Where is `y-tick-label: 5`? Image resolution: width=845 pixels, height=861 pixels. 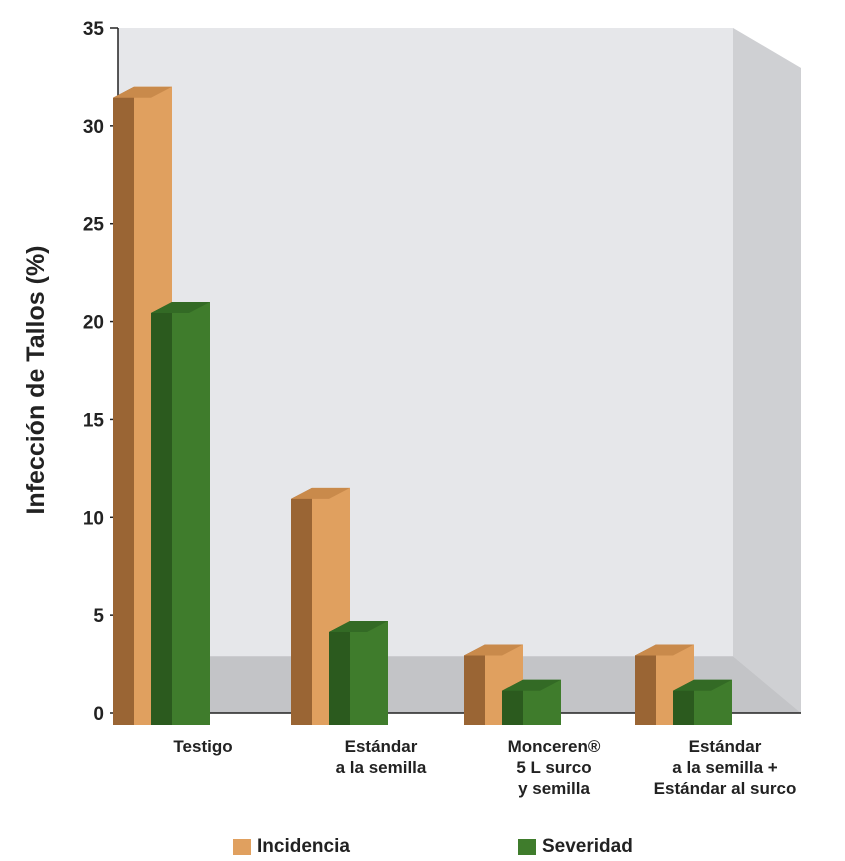
y-tick-label: 5 is located at coordinates (98, 616).